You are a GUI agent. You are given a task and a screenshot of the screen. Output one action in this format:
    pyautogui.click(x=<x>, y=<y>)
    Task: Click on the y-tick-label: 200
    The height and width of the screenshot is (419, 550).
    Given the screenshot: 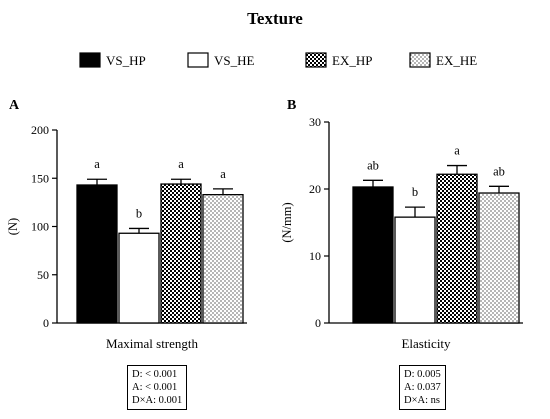 What is the action you would take?
    pyautogui.click(x=40, y=130)
    